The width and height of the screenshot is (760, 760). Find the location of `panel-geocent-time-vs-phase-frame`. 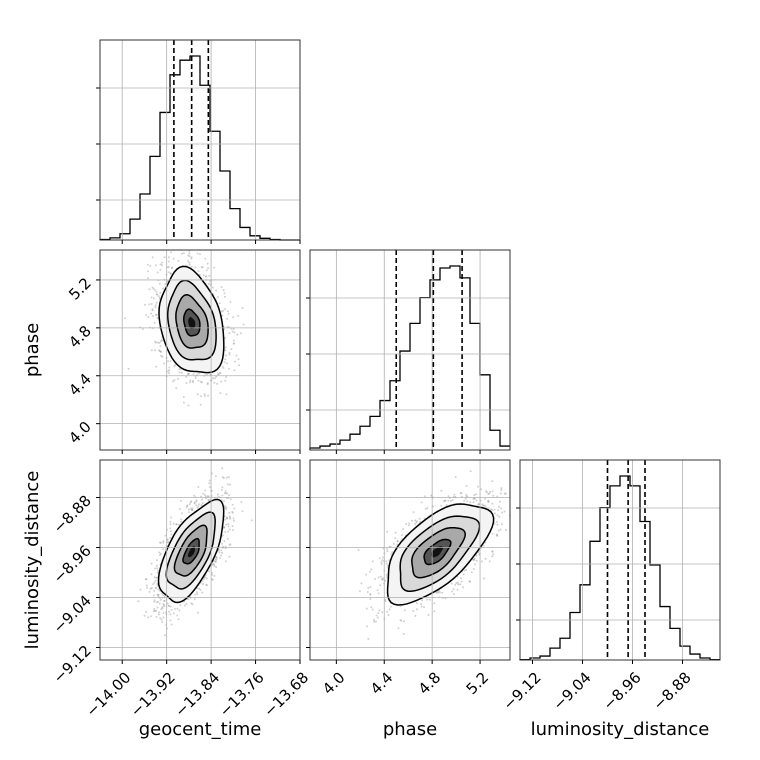

panel-geocent-time-vs-phase-frame is located at coordinates (200, 350).